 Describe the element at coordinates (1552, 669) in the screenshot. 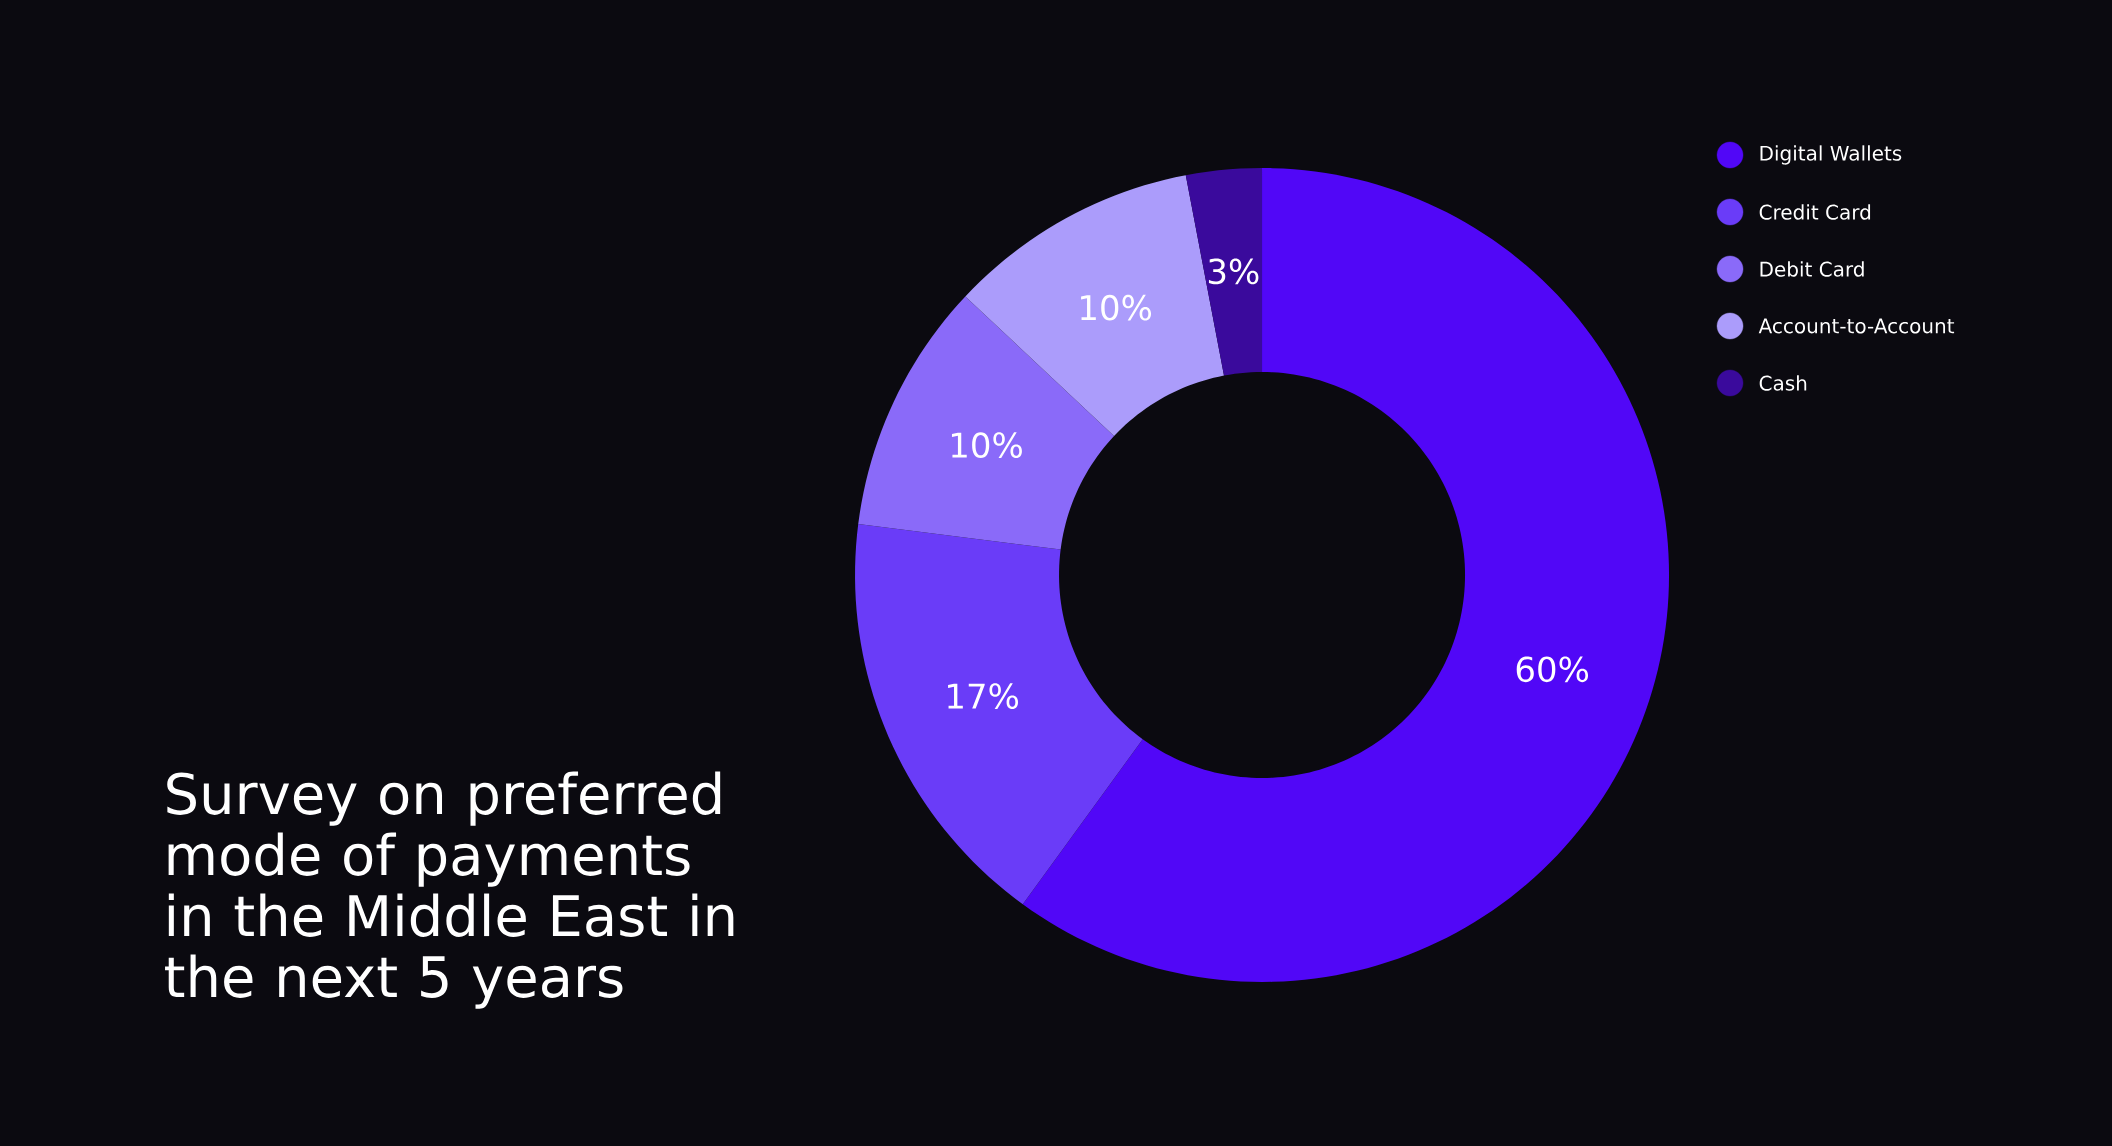

I see `data-label: 60%` at that location.